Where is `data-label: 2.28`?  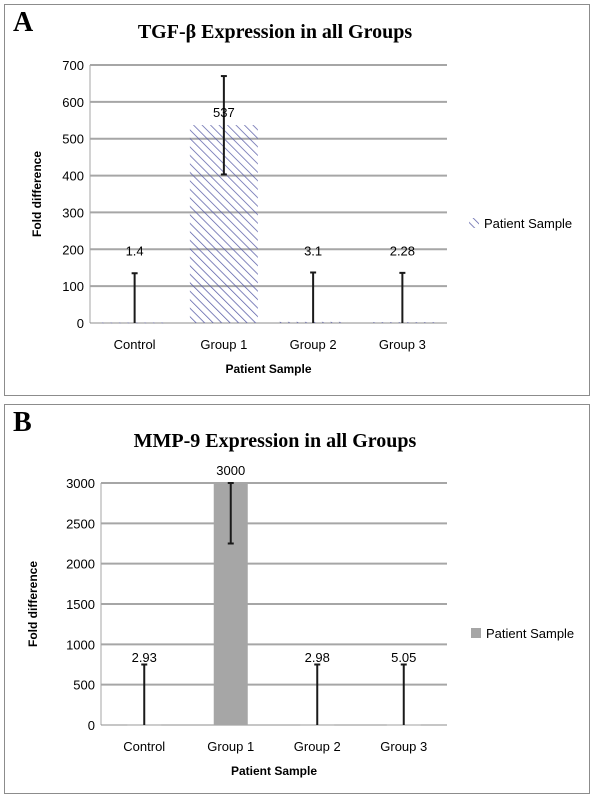
data-label: 2.28 is located at coordinates (402, 250).